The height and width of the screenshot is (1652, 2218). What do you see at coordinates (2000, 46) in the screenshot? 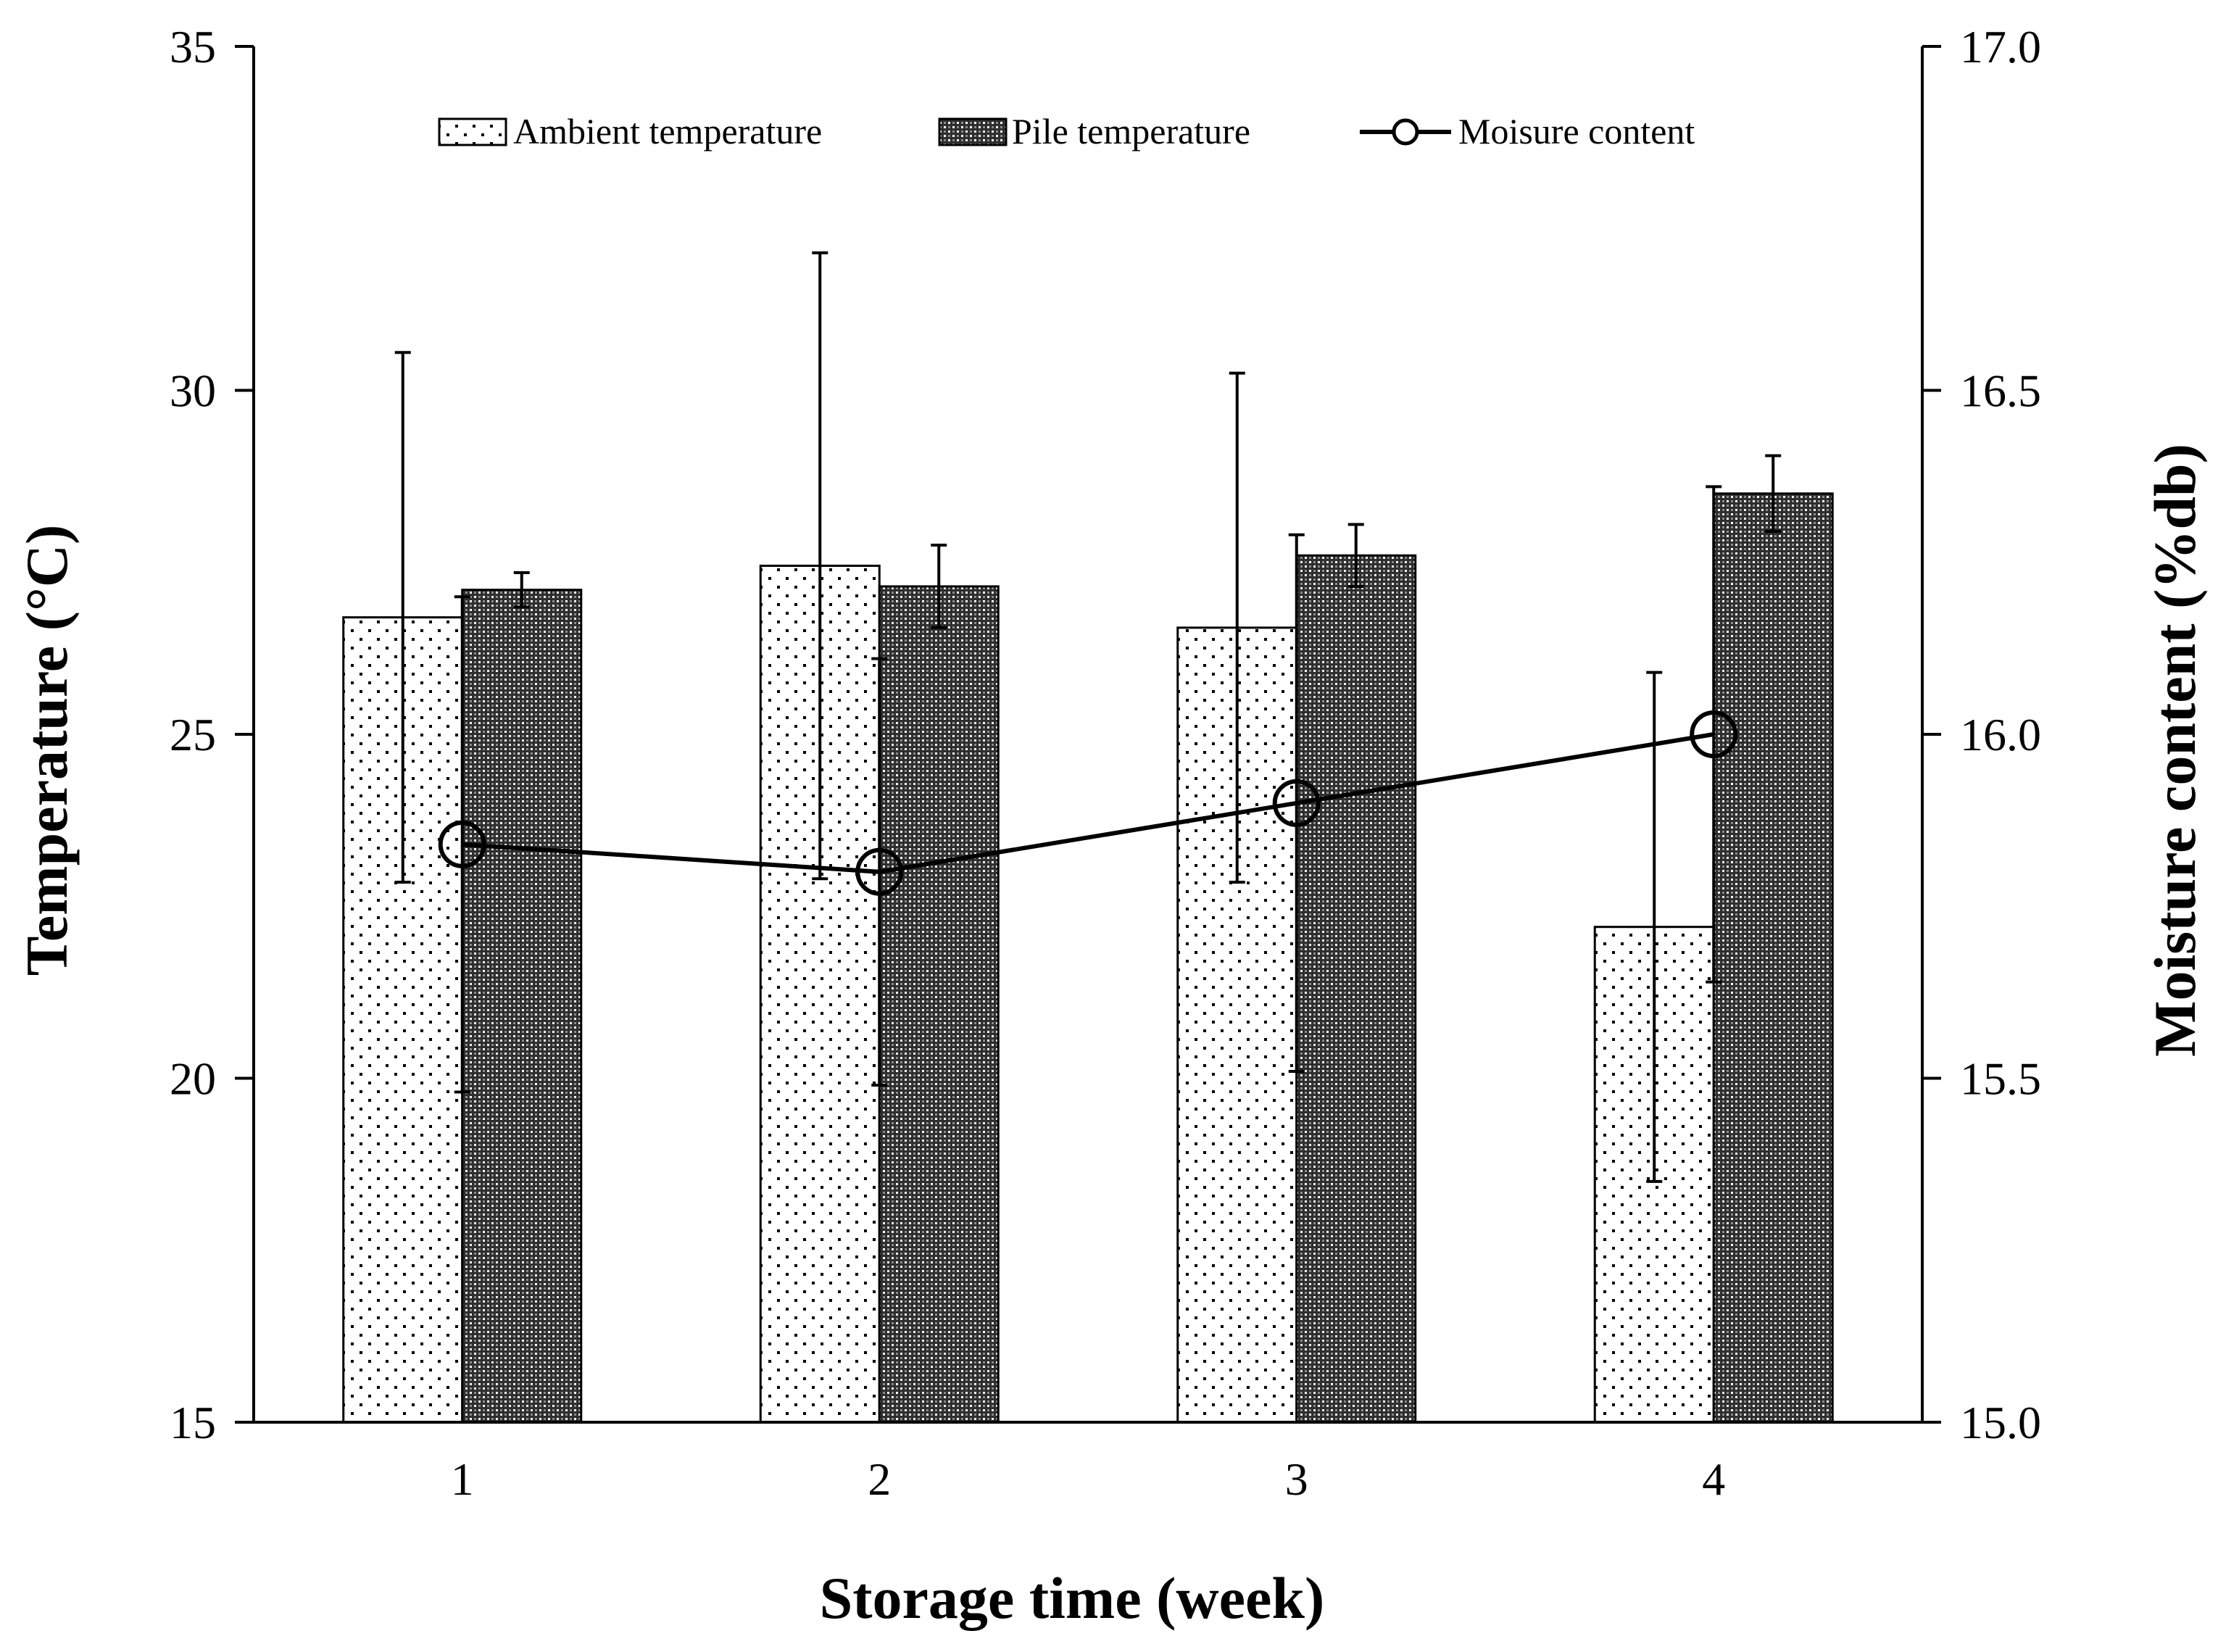
I see `right-y-tick-label-17.0: 17.0` at bounding box center [2000, 46].